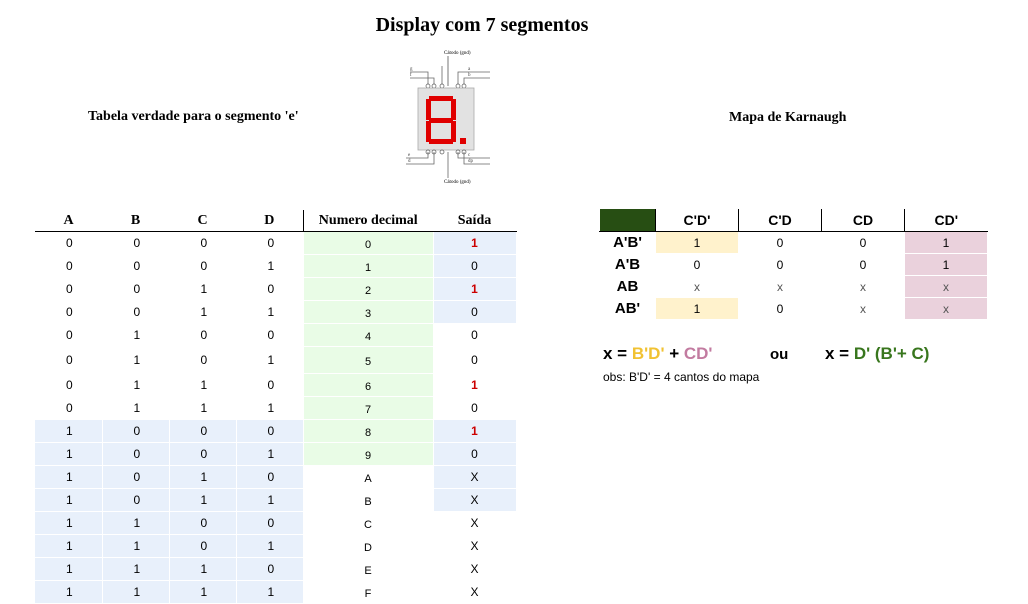 This screenshot has width=1028, height=604. What do you see at coordinates (475, 243) in the screenshot?
I see `output-cell: 1` at bounding box center [475, 243].